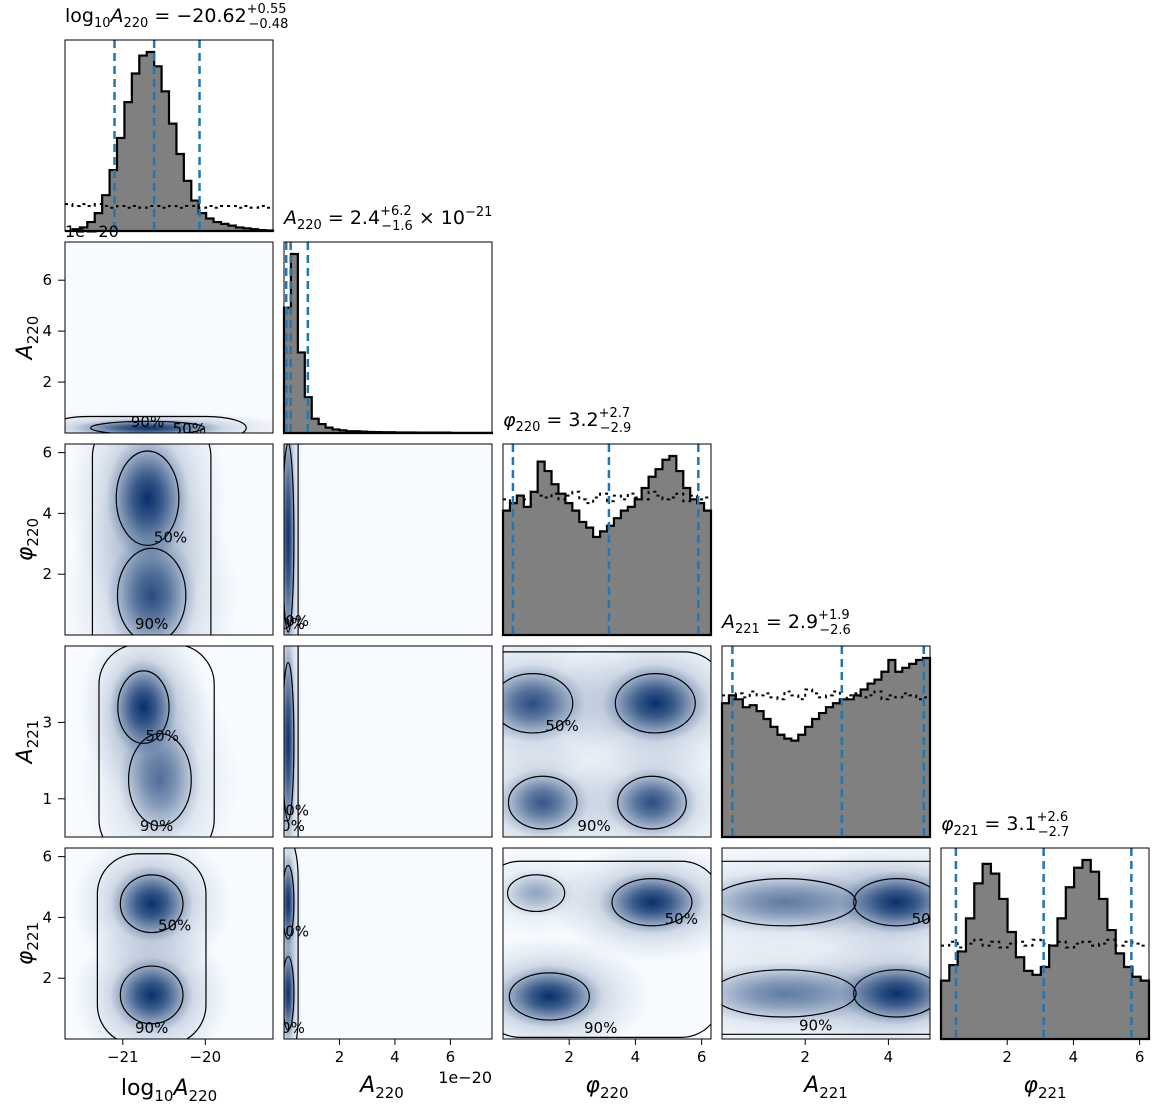  What do you see at coordinates (27, 943) in the screenshot?
I see `y-axis-label-phi221: φ221` at bounding box center [27, 943].